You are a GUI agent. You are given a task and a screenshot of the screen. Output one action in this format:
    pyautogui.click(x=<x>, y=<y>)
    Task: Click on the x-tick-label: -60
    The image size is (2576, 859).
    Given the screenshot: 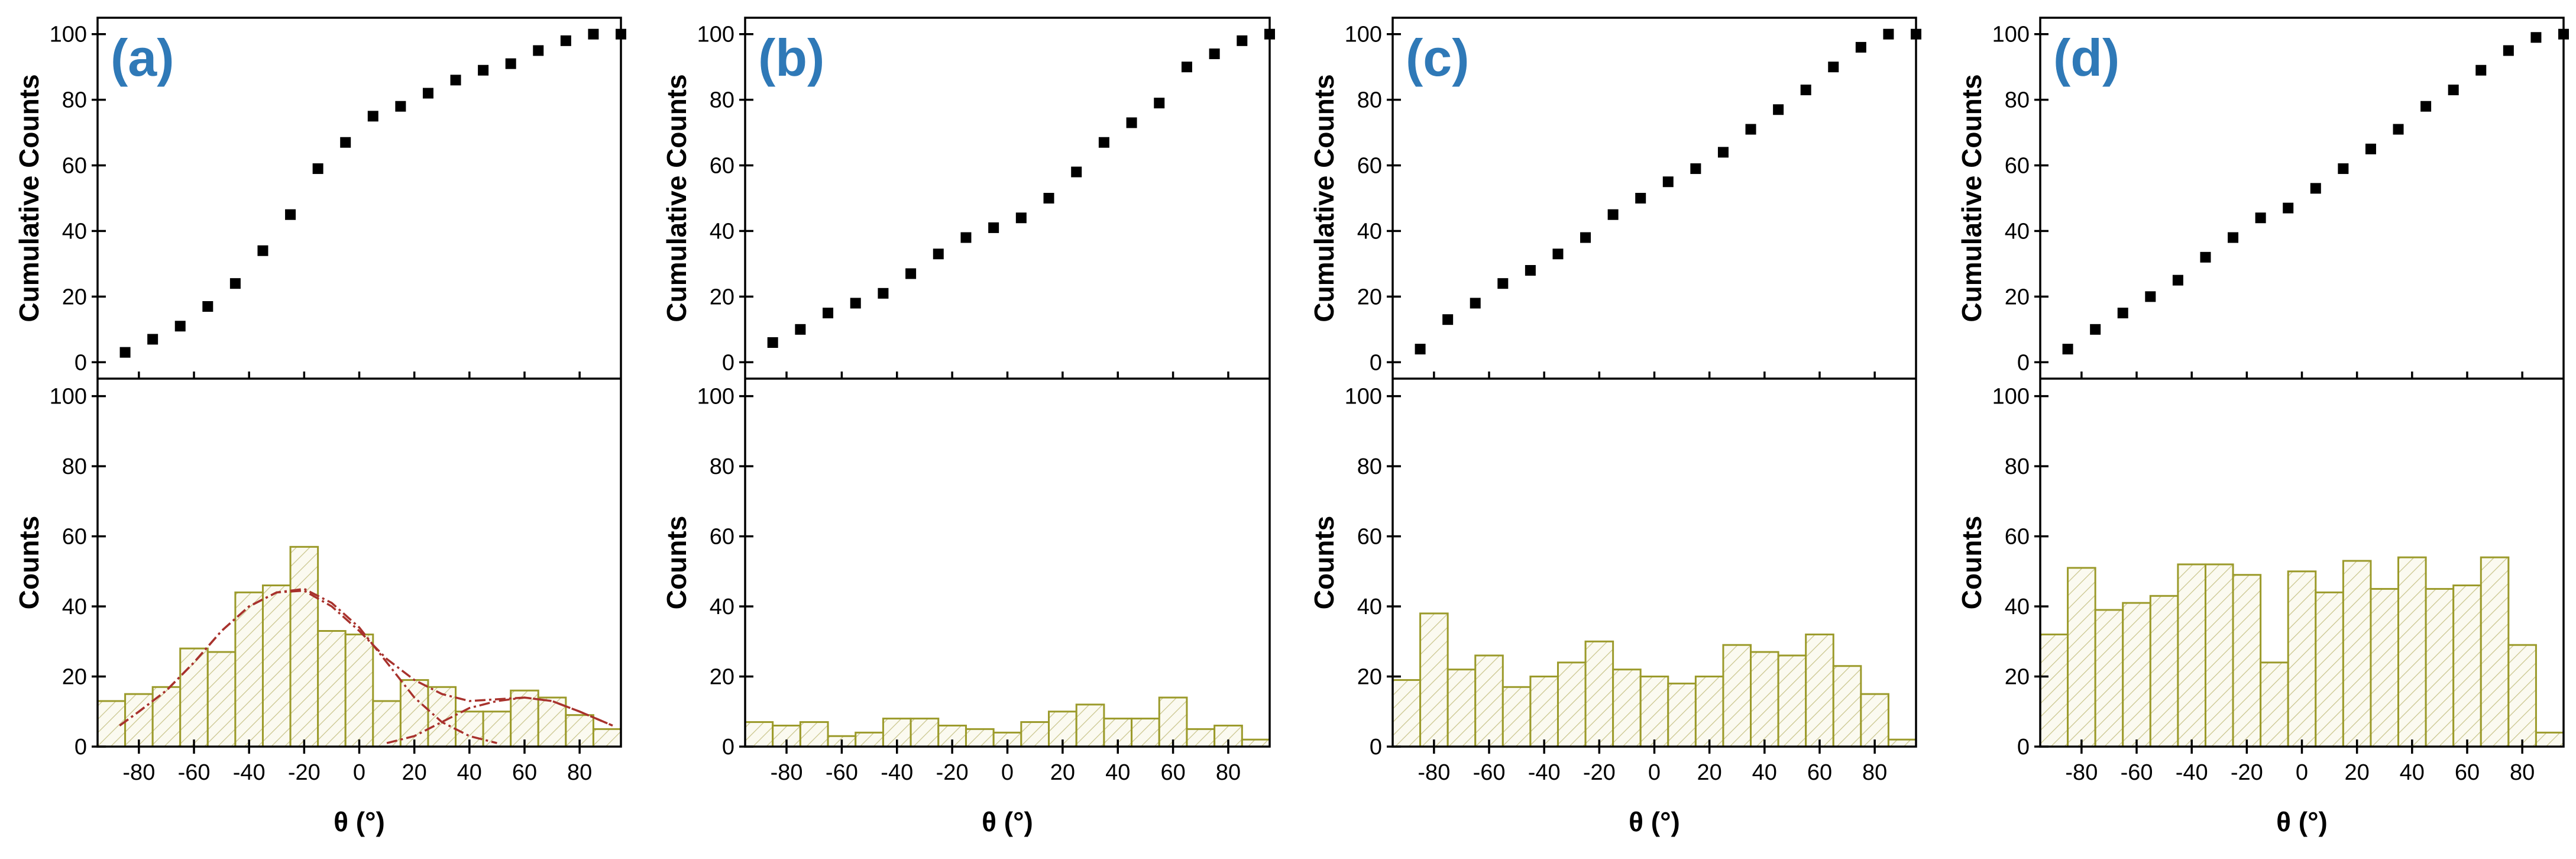 What is the action you would take?
    pyautogui.click(x=1489, y=773)
    